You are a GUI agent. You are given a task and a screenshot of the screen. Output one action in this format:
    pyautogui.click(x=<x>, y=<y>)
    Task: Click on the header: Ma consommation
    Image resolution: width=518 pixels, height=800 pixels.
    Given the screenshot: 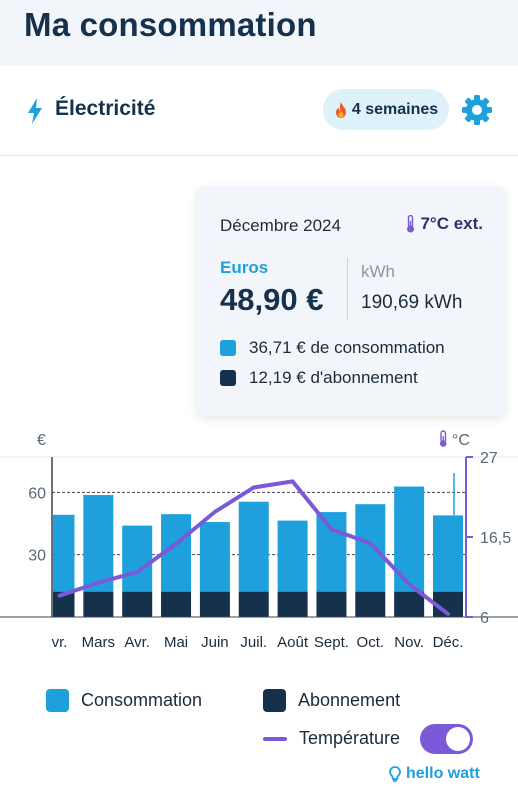 What is the action you would take?
    pyautogui.click(x=259, y=33)
    